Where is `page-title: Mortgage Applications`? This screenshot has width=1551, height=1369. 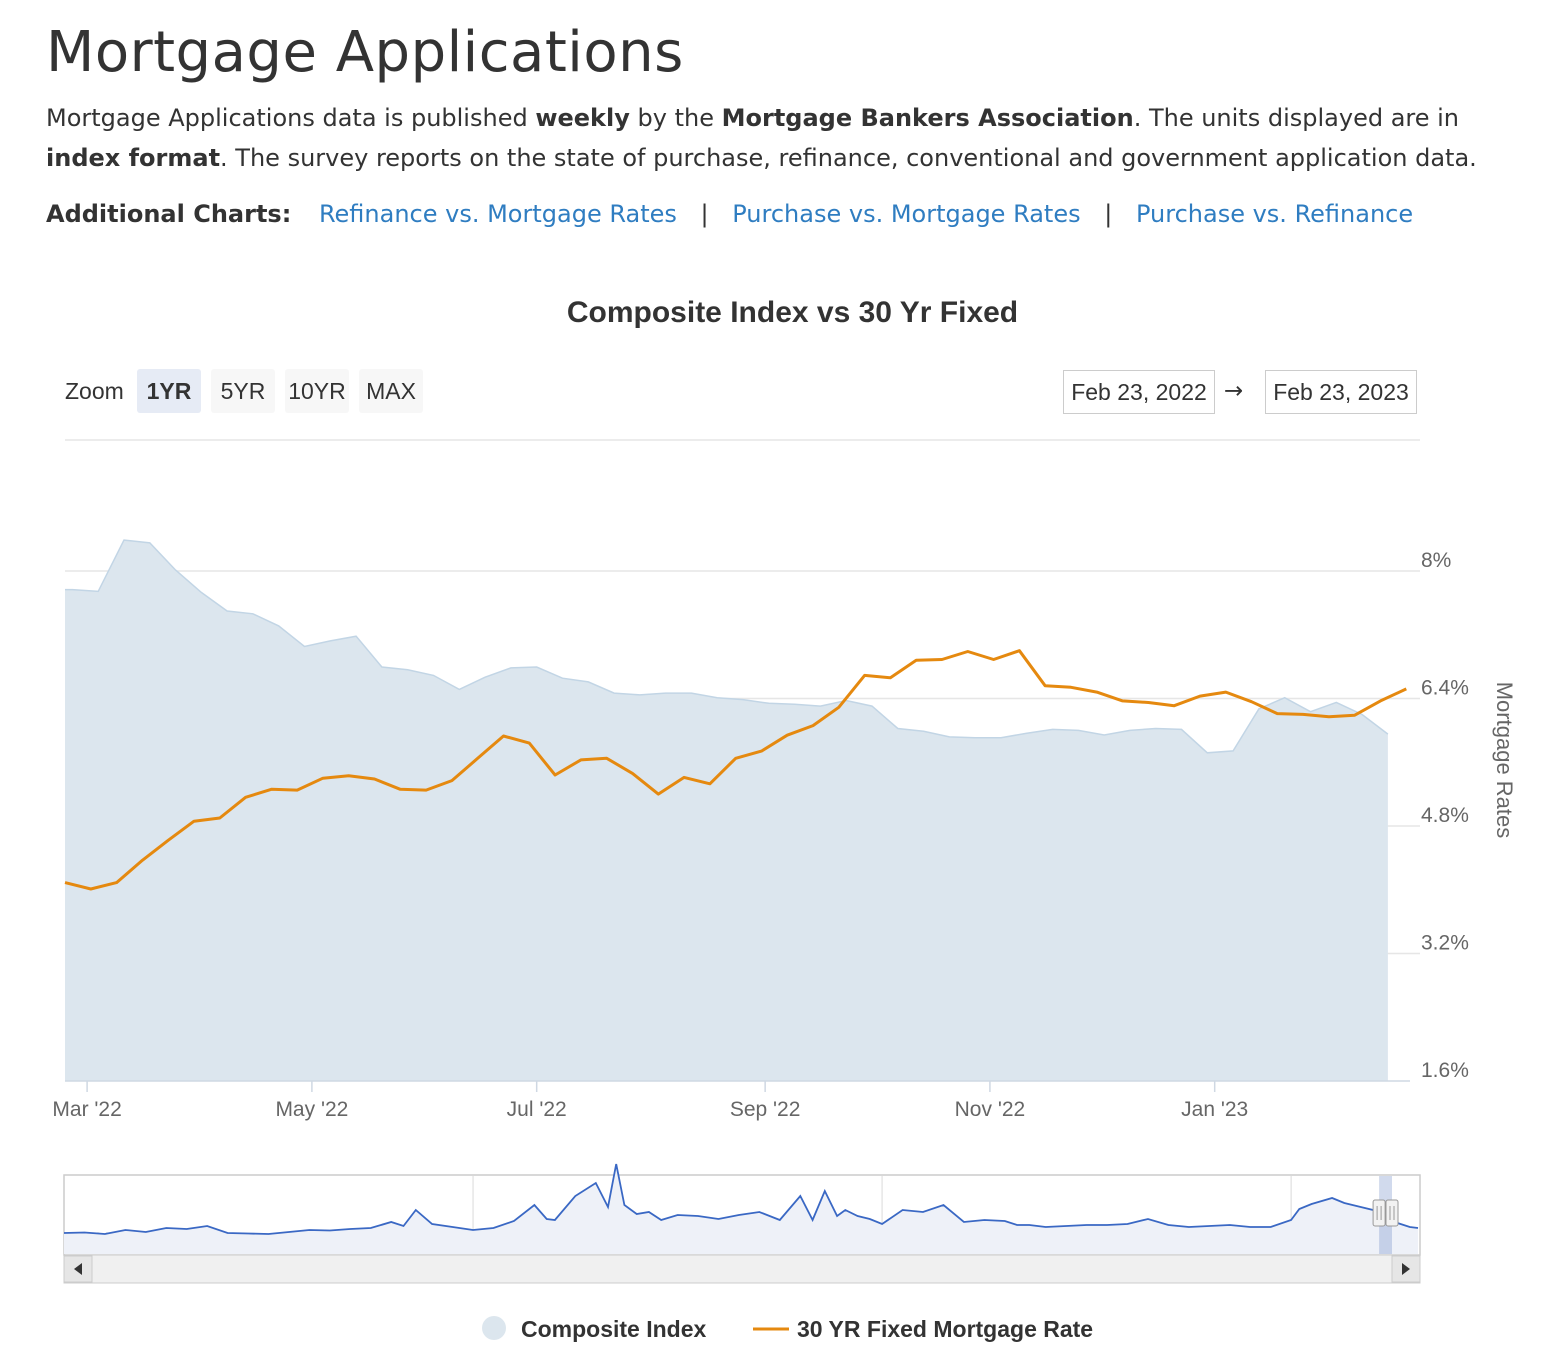
page-title: Mortgage Applications is located at coordinates (365, 52).